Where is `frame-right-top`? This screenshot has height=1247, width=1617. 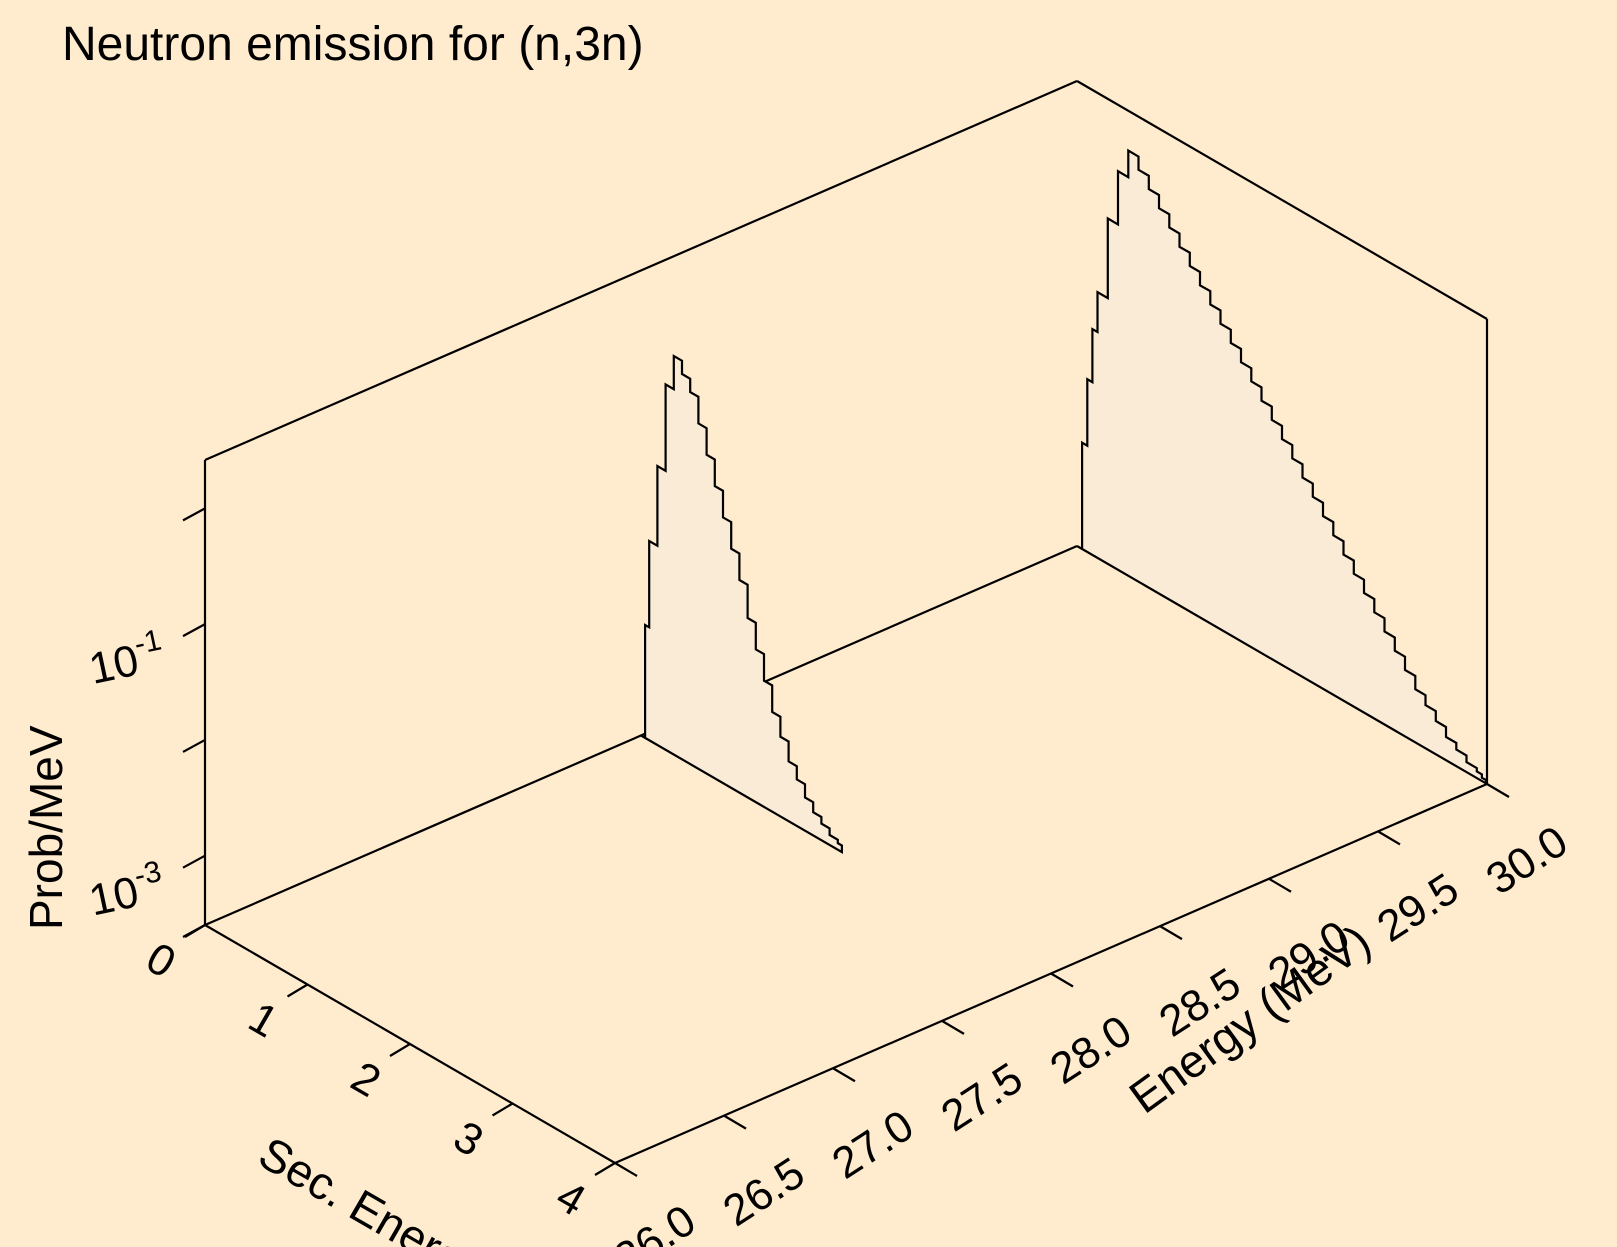
frame-right-top is located at coordinates (1282, 200).